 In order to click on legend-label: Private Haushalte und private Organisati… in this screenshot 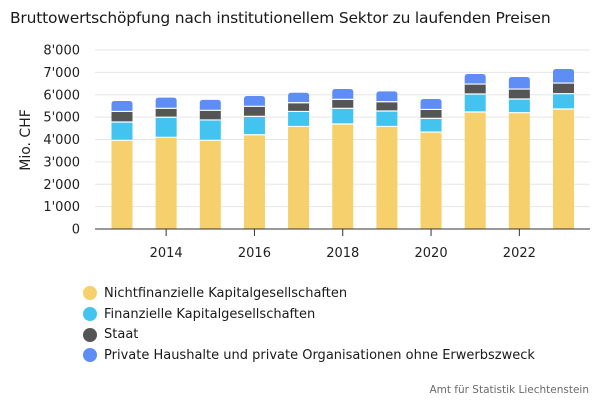, I will do `click(319, 355)`.